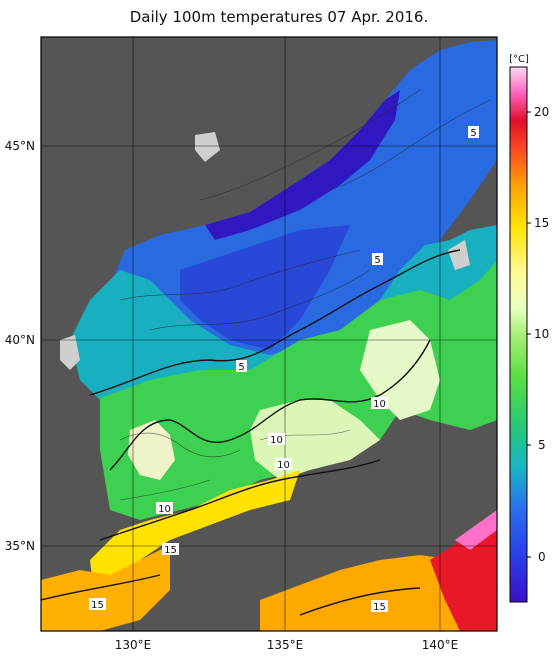  What do you see at coordinates (20, 546) in the screenshot?
I see `lat-label: 35°N` at bounding box center [20, 546].